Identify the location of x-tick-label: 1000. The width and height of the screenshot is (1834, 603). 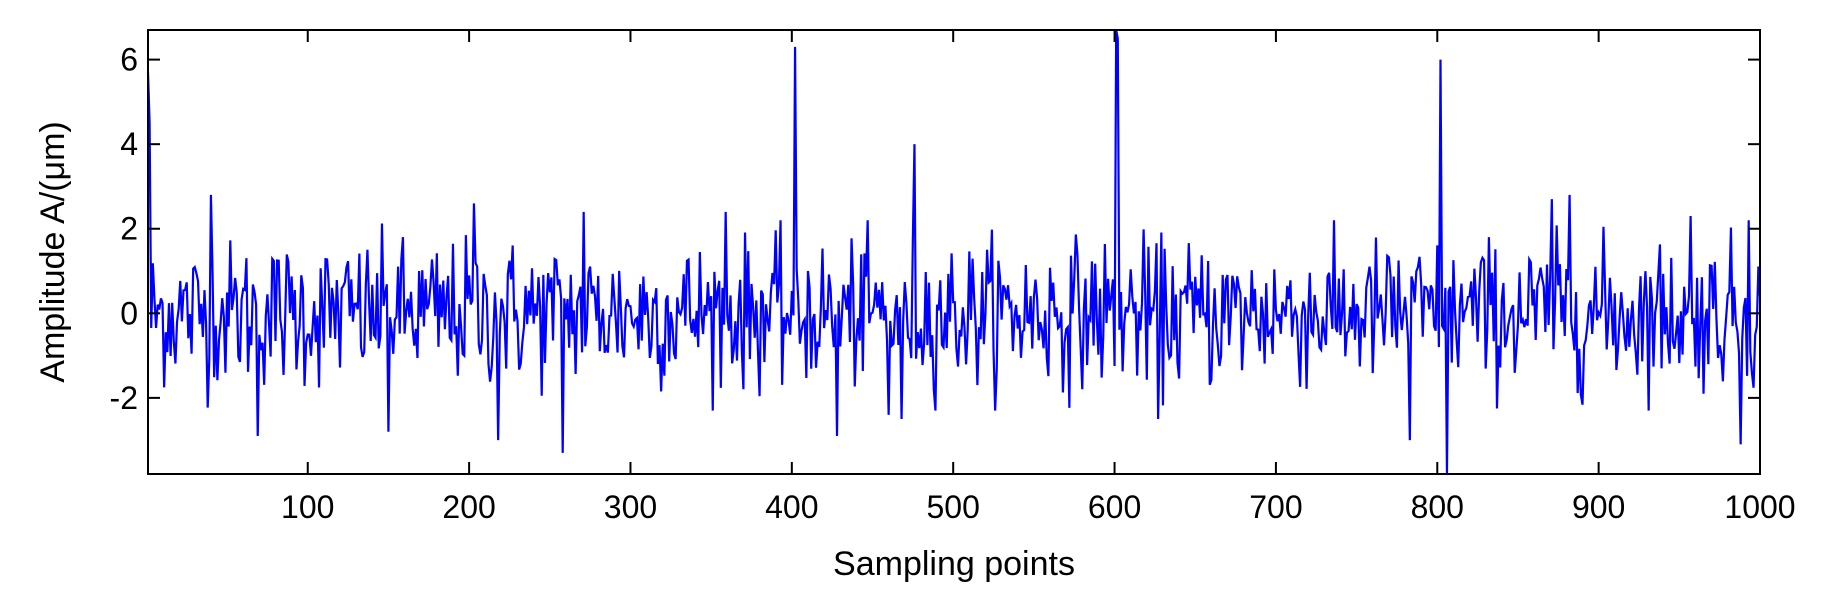
(1759, 507).